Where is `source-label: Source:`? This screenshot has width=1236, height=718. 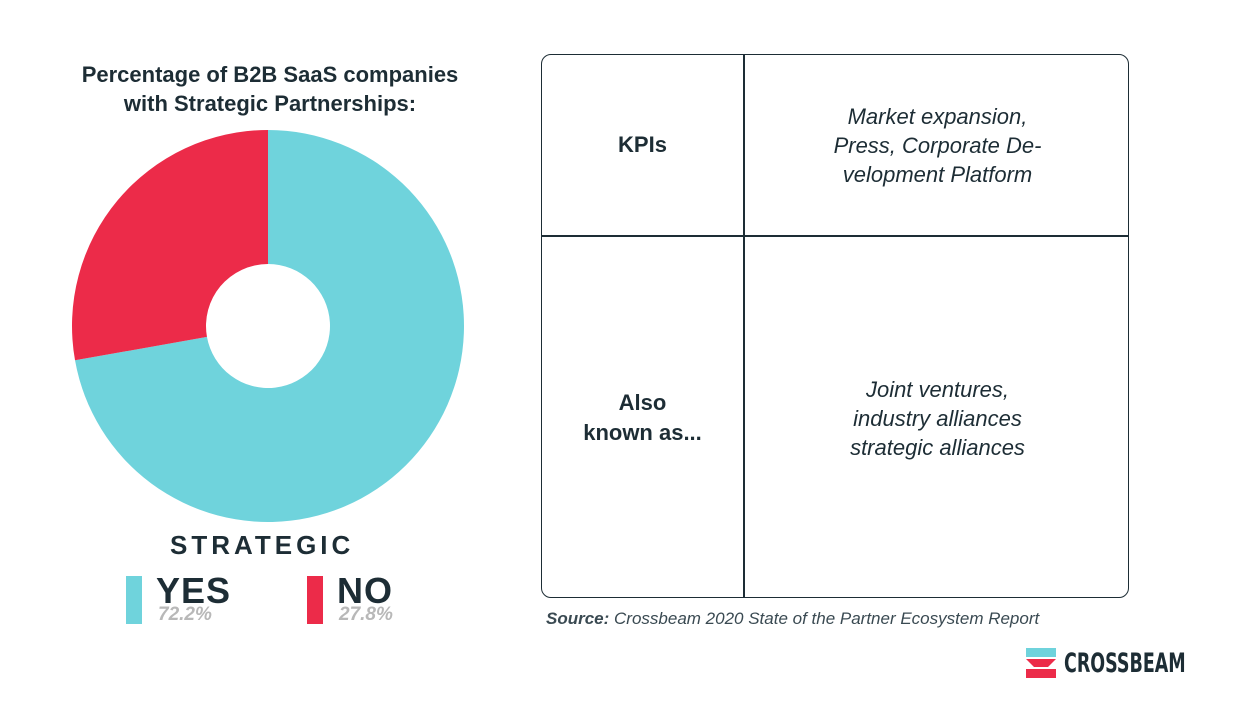 source-label: Source: is located at coordinates (578, 618).